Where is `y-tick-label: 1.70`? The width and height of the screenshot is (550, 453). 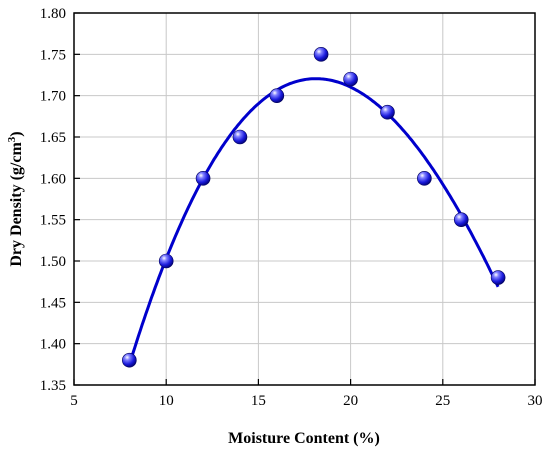
y-tick-label: 1.70 is located at coordinates (53, 97).